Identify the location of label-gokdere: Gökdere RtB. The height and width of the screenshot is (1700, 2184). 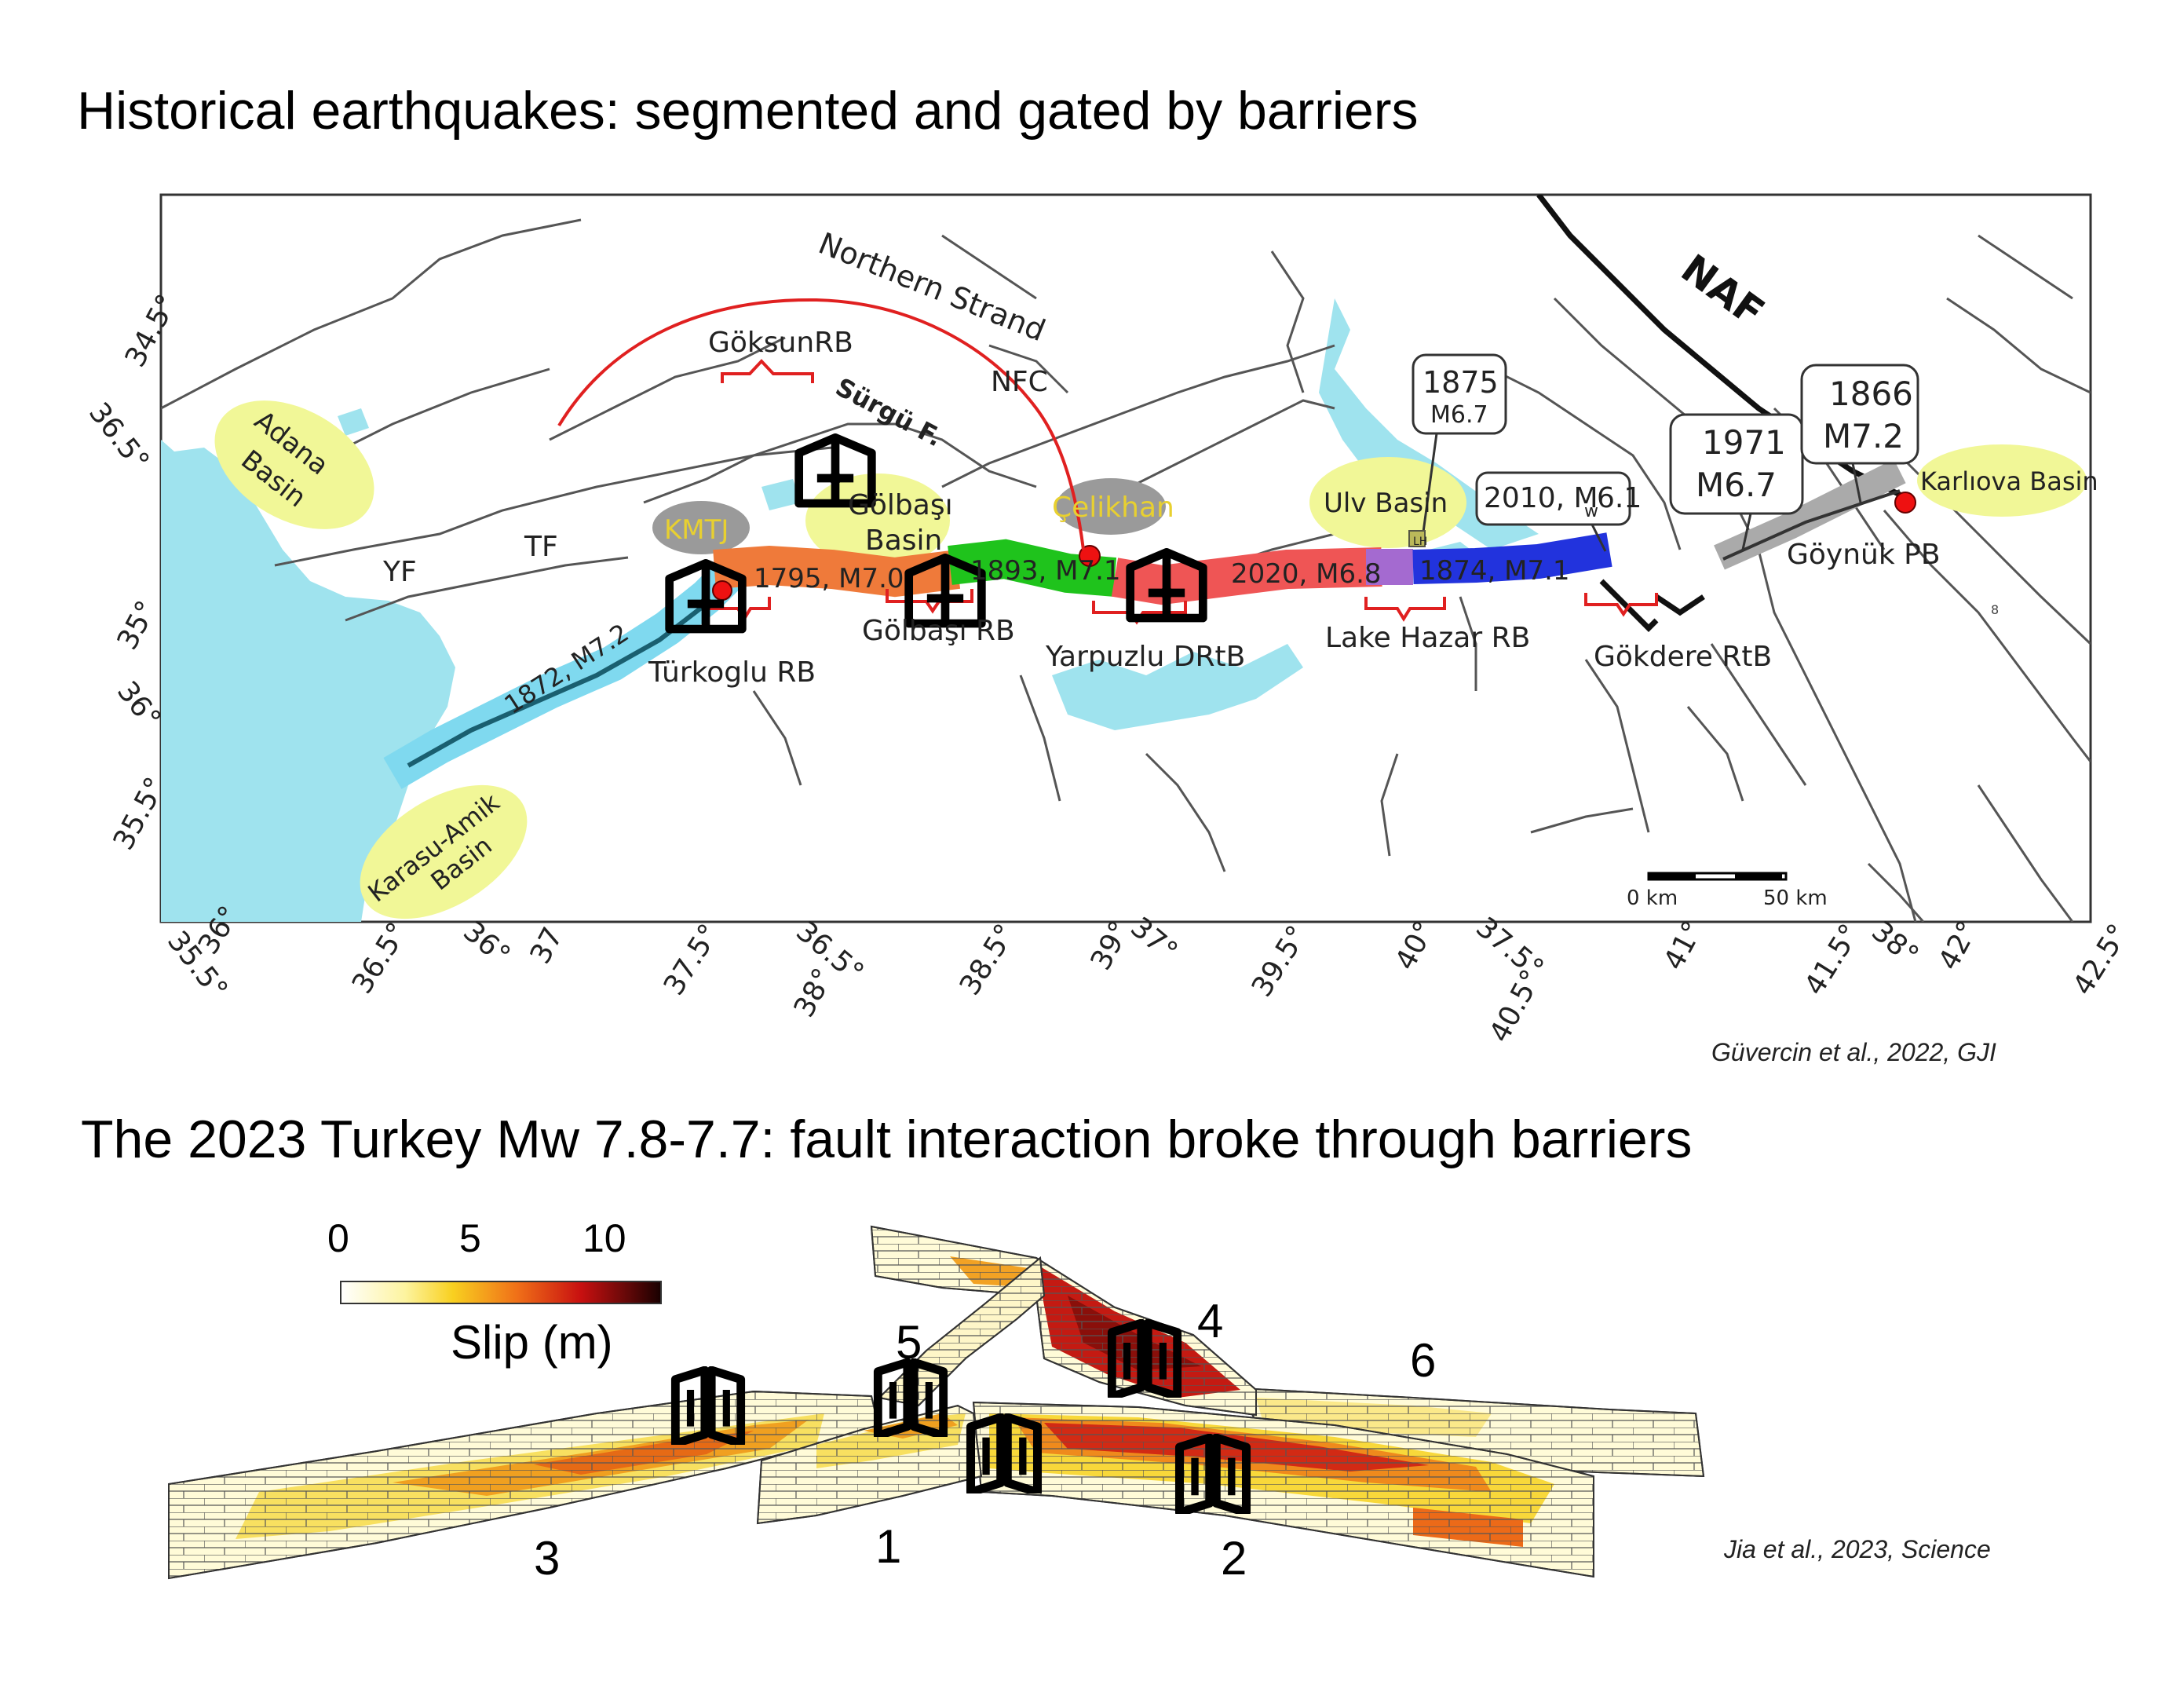
(1683, 657).